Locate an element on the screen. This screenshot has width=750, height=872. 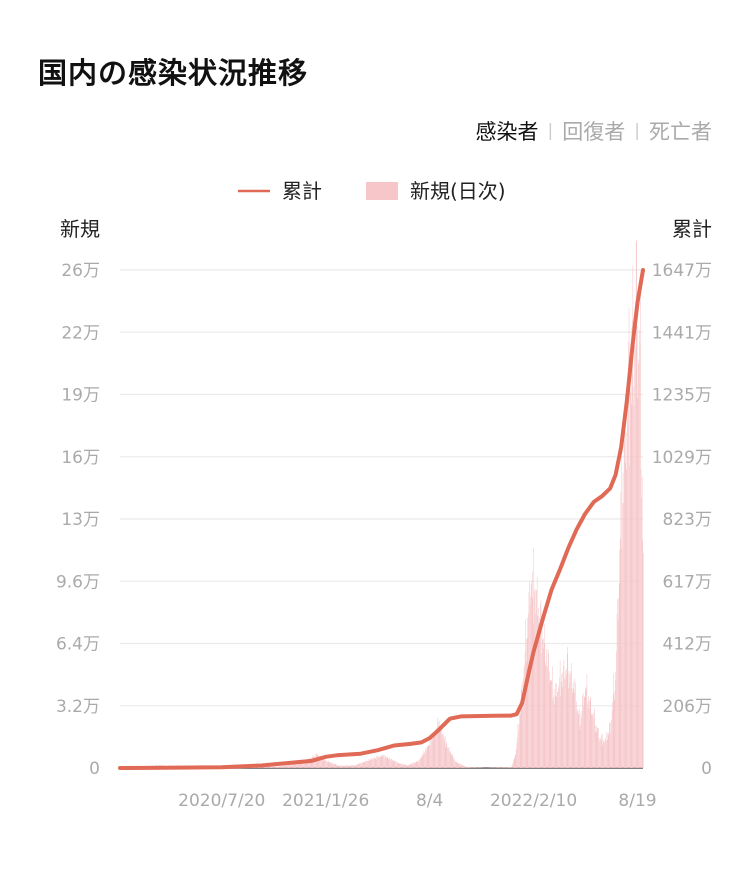
tab-recovered: 回復者 is located at coordinates (594, 132).